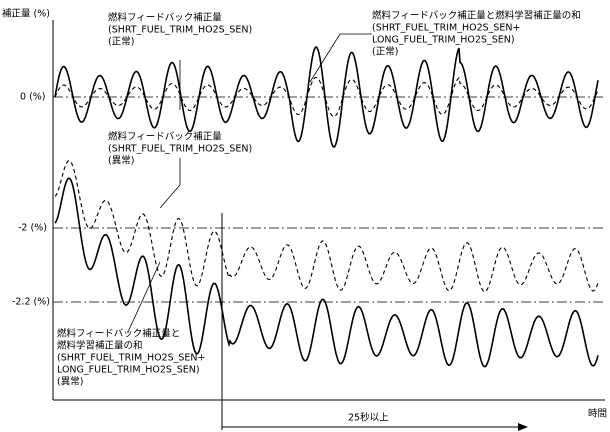 Image resolution: width=610 pixels, height=432 pixels. I want to click on level-label: -2.2 (%), so click(31, 302).